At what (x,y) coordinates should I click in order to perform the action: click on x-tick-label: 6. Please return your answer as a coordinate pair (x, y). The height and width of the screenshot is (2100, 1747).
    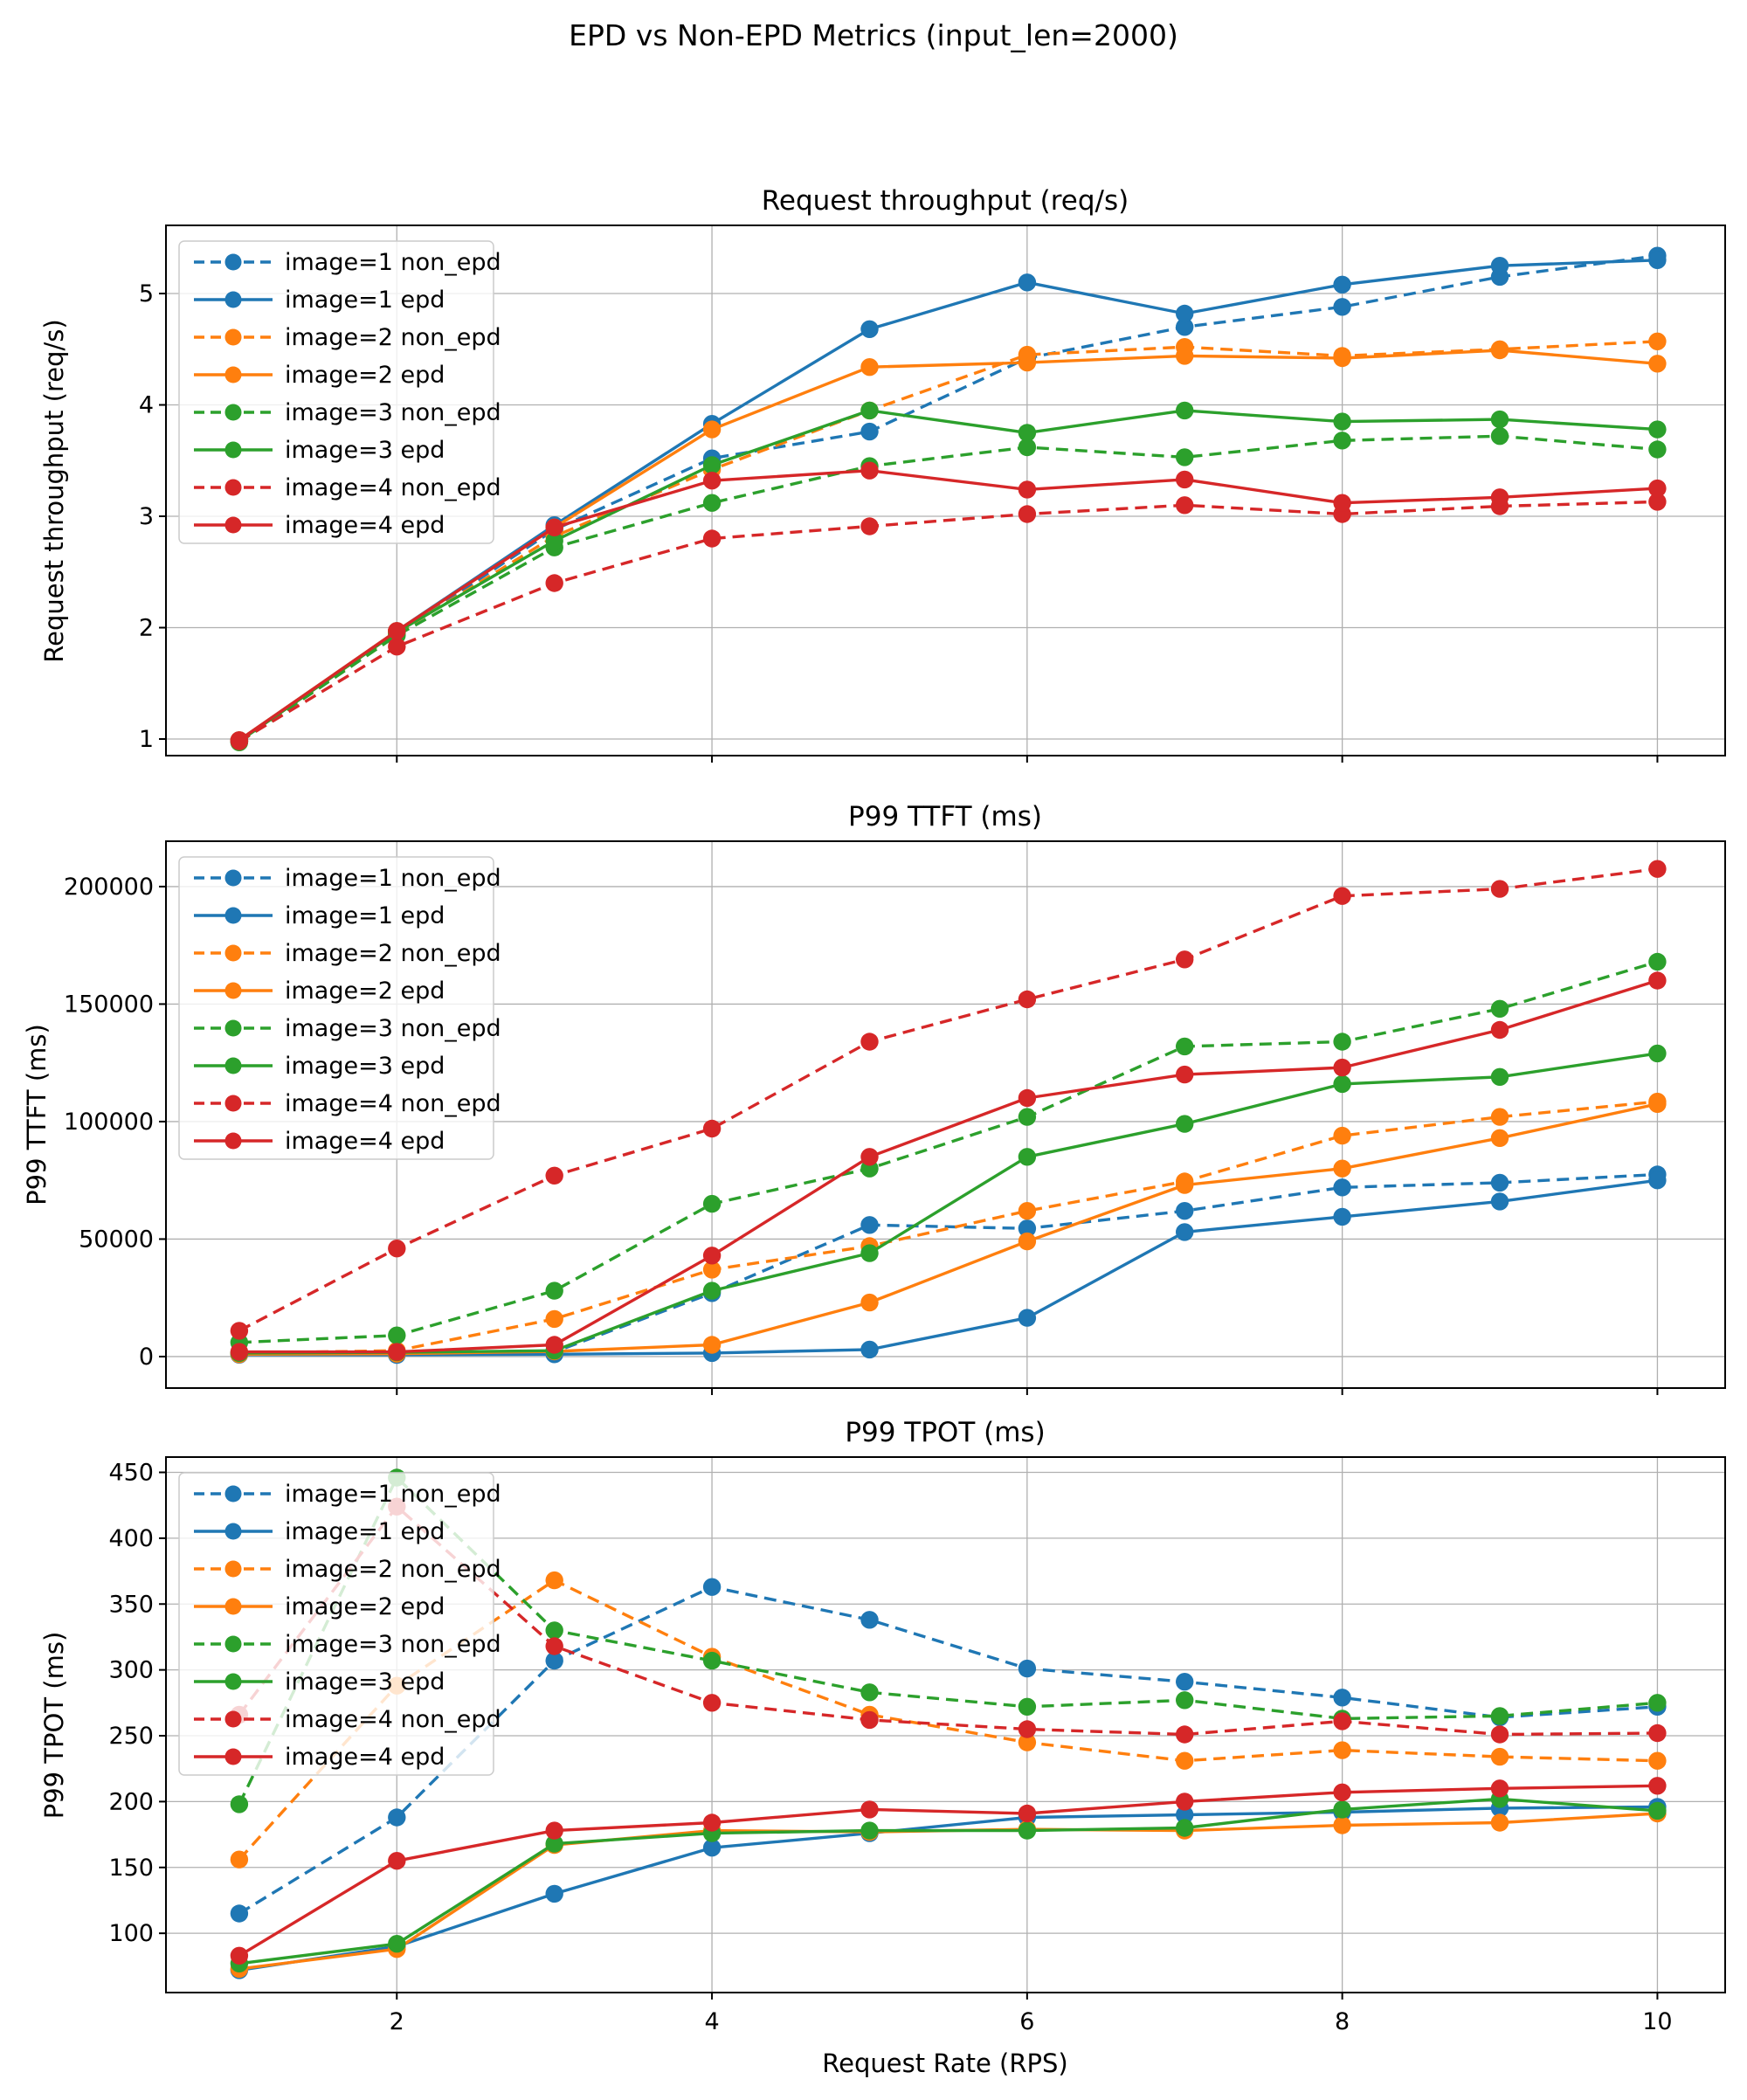
    Looking at the image, I should click on (1026, 2022).